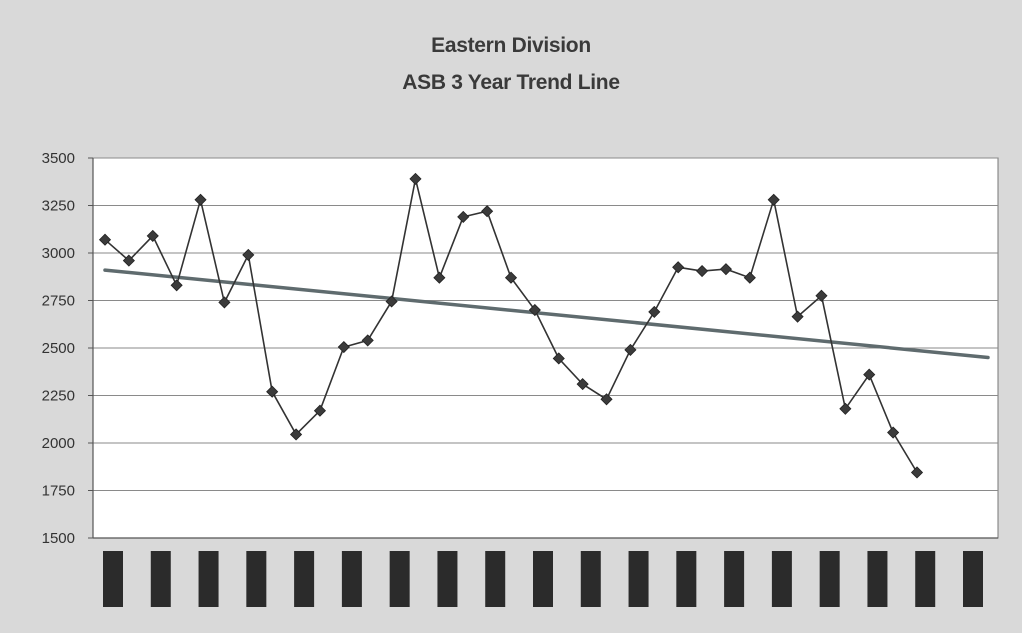  I want to click on y-tick-label: 1500, so click(58, 538).